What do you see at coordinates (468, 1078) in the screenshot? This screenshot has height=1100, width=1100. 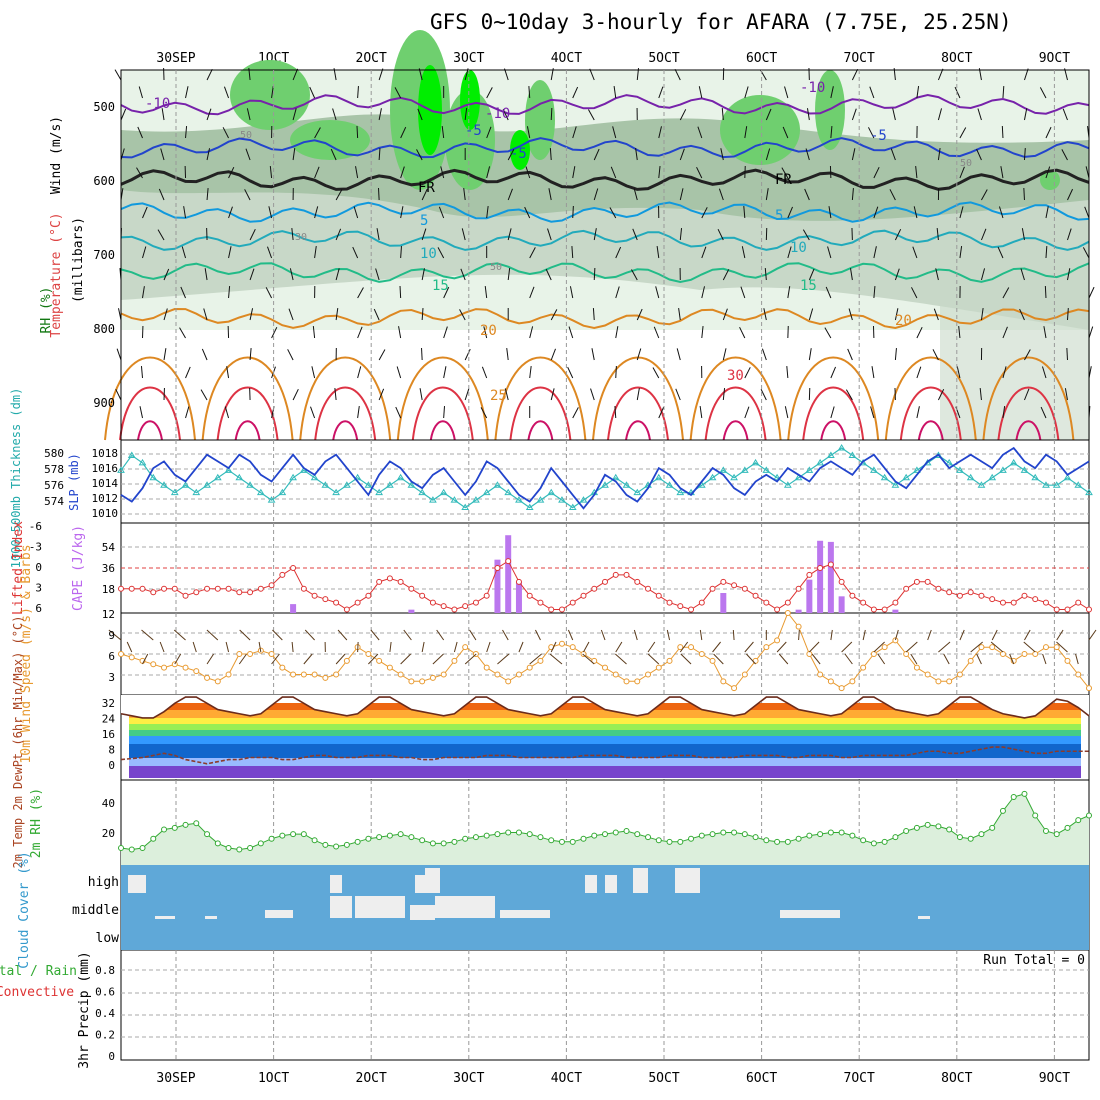 I see `date-label-bottom: 3OCT` at bounding box center [468, 1078].